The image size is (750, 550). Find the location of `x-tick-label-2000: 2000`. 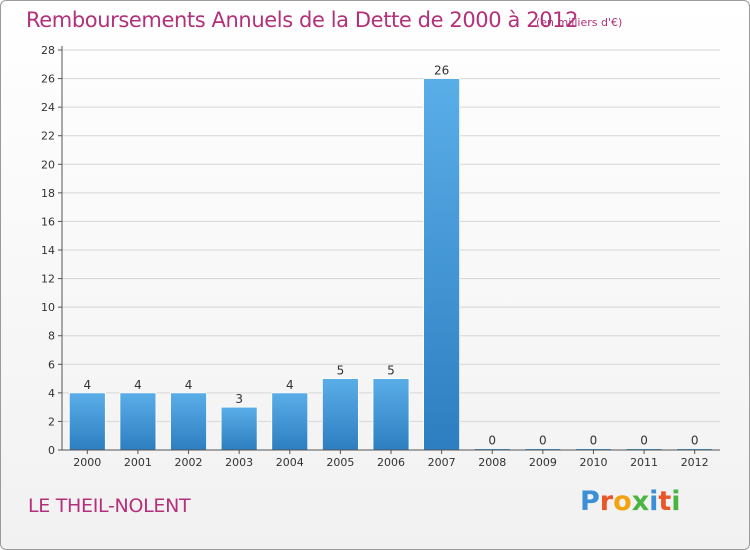

x-tick-label-2000: 2000 is located at coordinates (87, 462).